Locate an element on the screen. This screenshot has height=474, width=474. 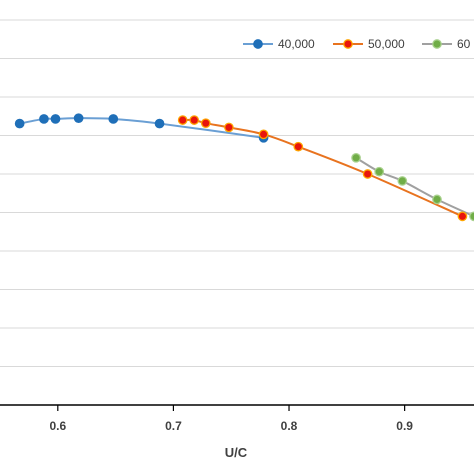
x-axis-title: U/C is located at coordinates (236, 452).